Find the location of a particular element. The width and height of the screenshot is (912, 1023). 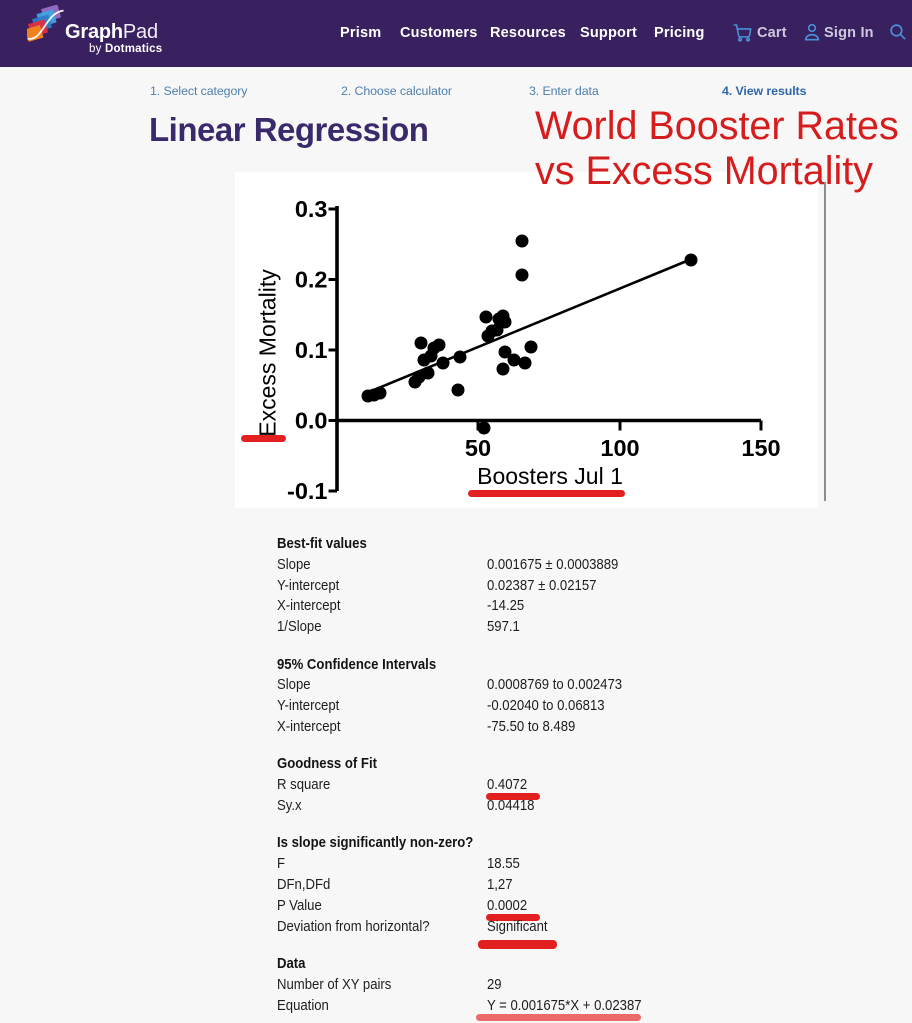

svg-text: Excess Mortality is located at coordinates (268, 353).